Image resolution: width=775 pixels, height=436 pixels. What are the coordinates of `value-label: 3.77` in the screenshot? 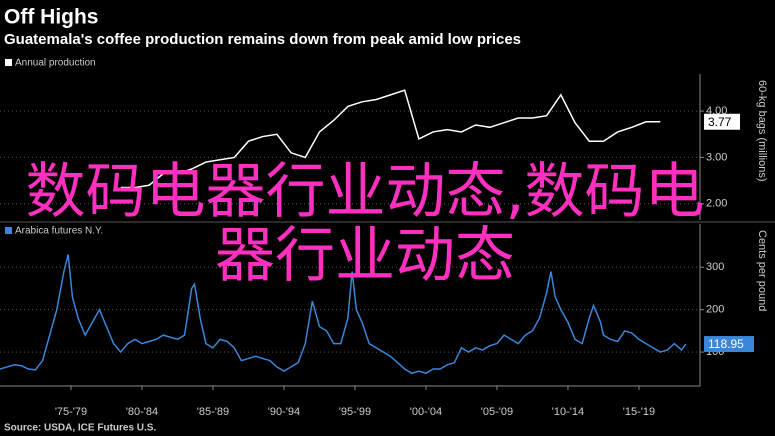 It's located at (720, 122).